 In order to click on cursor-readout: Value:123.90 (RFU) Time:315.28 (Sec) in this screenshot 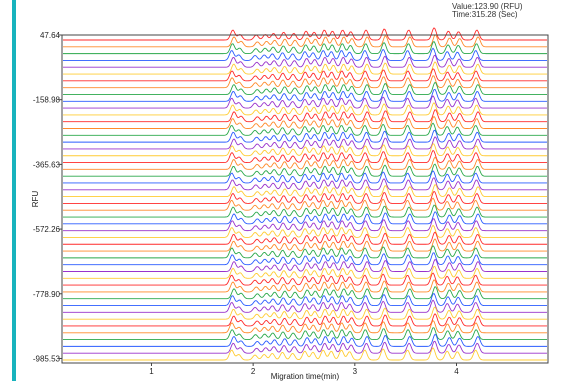, I will do `click(487, 11)`.